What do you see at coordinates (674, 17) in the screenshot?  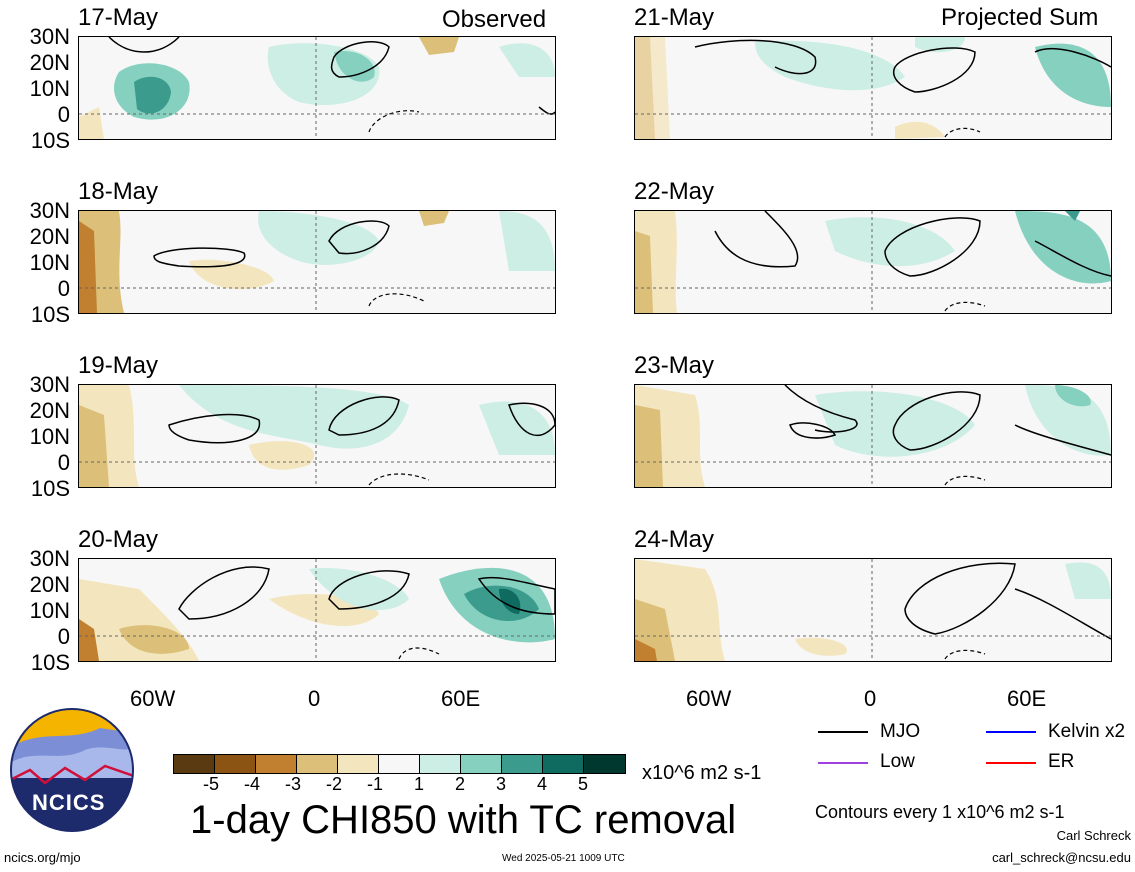 I see `date-label-21: 21-May` at bounding box center [674, 17].